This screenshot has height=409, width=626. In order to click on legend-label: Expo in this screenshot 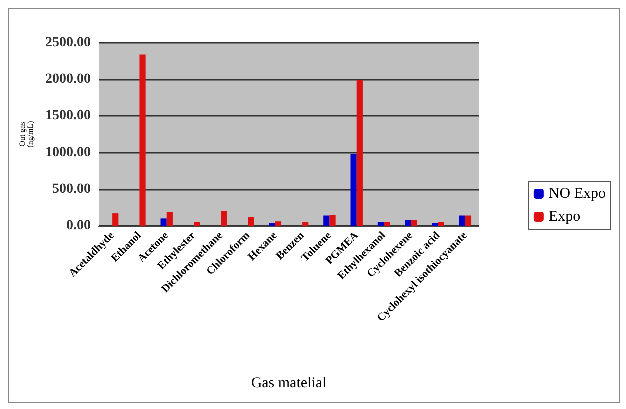, I will do `click(564, 217)`.